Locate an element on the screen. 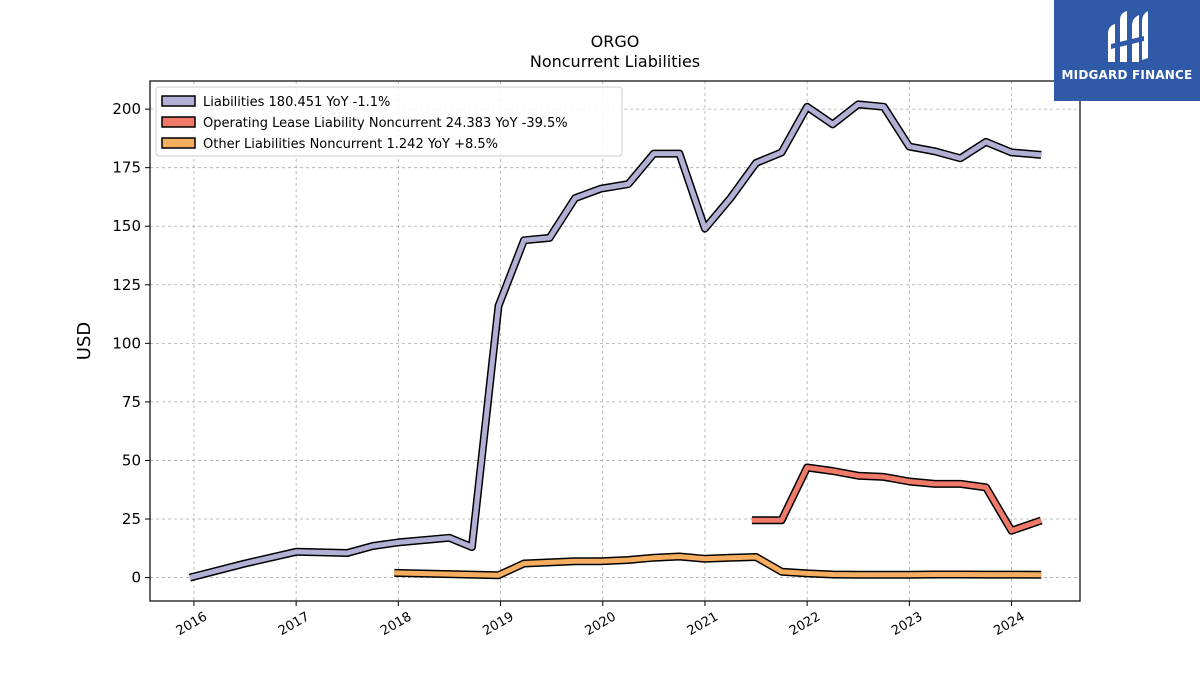  x-tick-label: 2019 is located at coordinates (498, 624).